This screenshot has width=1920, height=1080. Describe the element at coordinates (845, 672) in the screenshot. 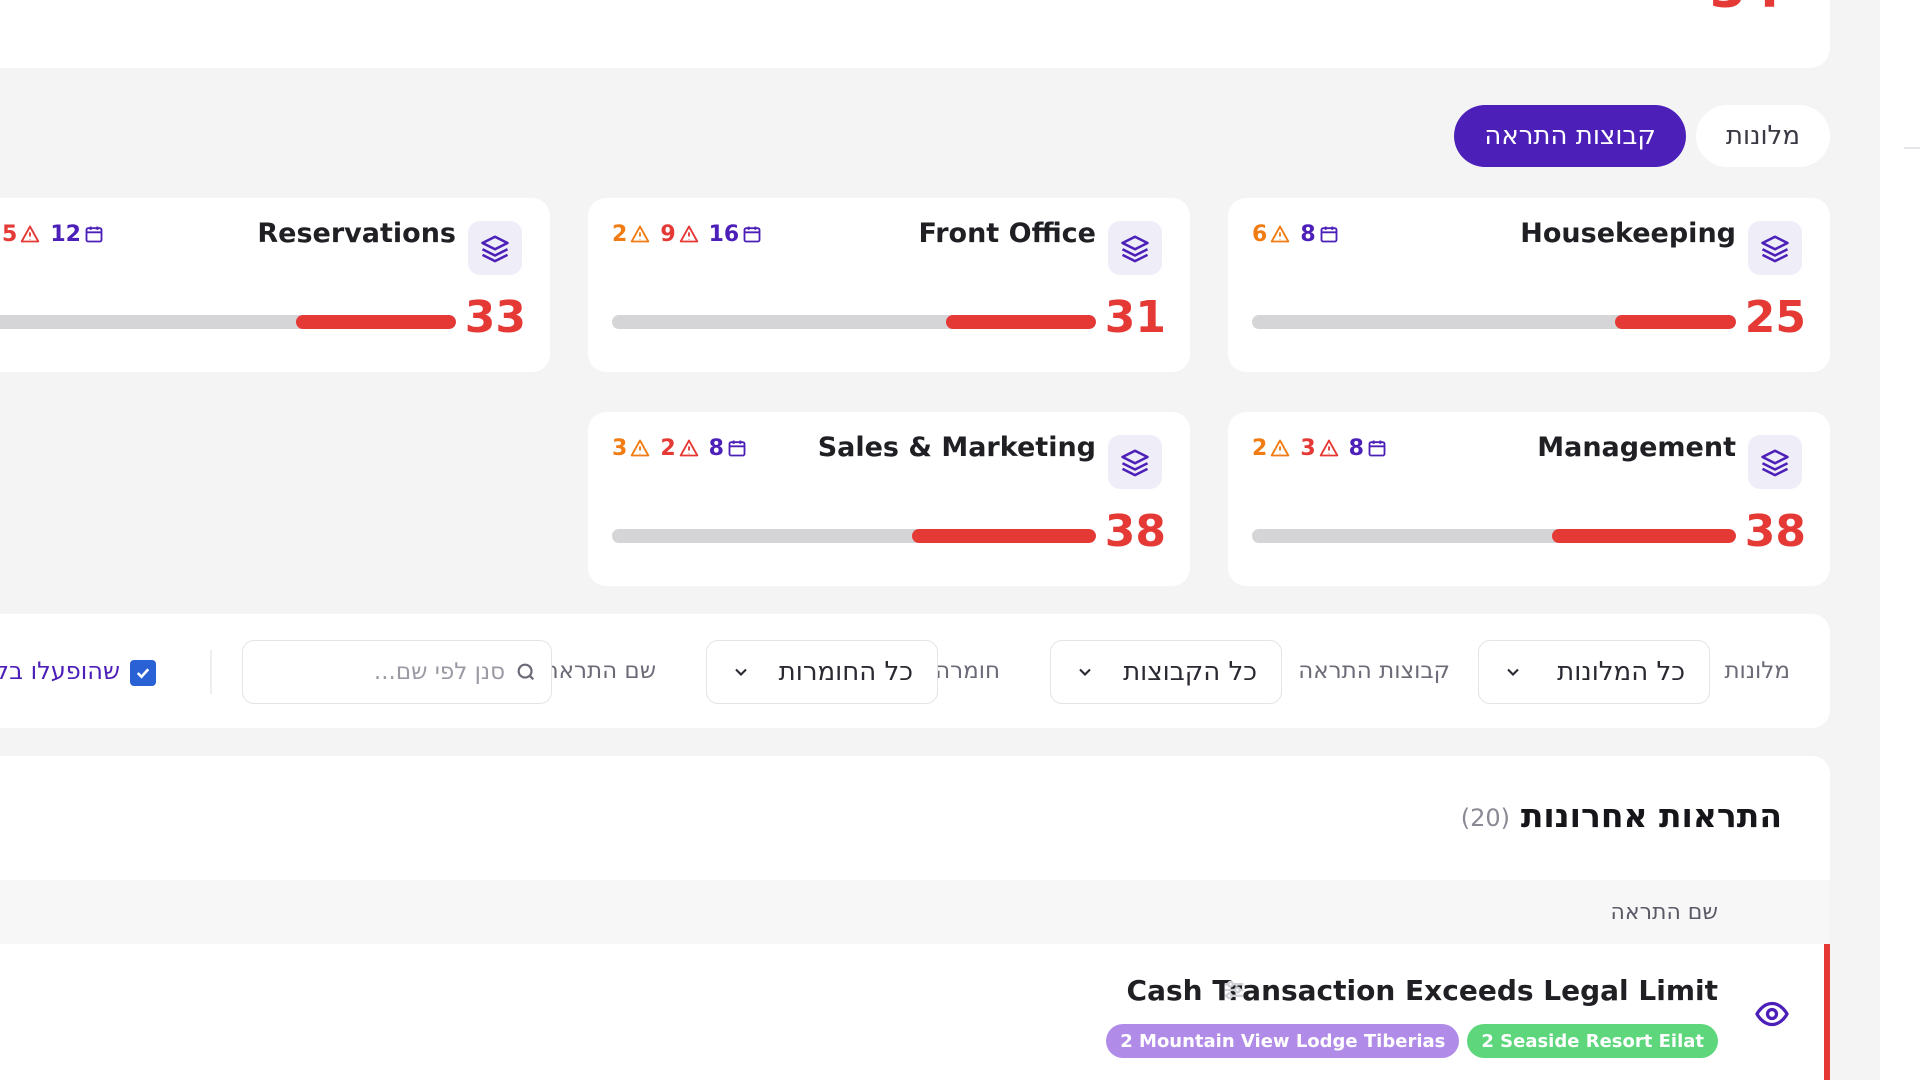

I see `severity-select-value: כל החומרות` at that location.